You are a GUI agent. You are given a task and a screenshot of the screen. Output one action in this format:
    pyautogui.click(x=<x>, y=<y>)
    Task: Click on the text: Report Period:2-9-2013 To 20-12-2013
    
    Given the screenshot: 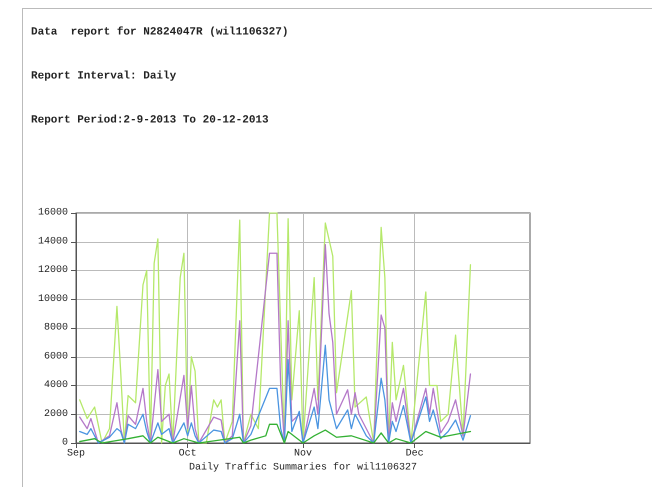 What is the action you would take?
    pyautogui.click(x=150, y=120)
    